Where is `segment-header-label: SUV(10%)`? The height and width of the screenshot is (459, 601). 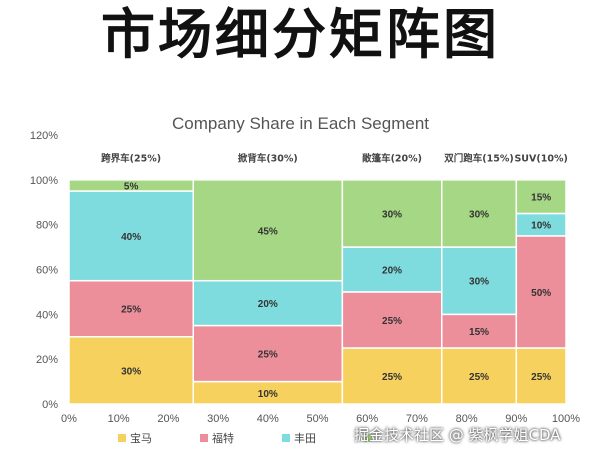
segment-header-label: SUV(10%) is located at coordinates (540, 158).